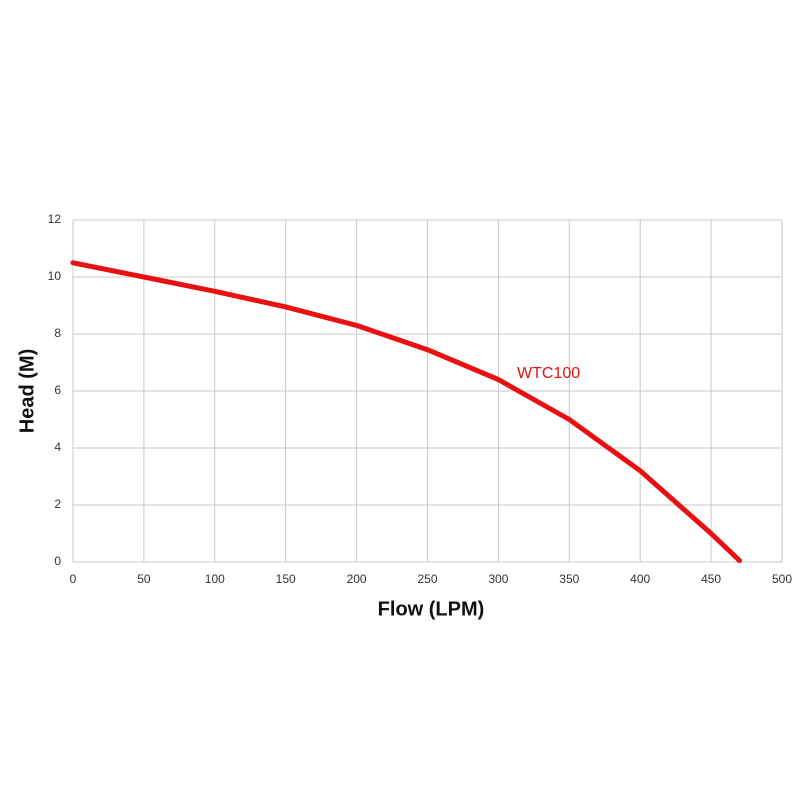 The image size is (800, 800). Describe the element at coordinates (357, 579) in the screenshot. I see `x-tick-label: 200` at that location.